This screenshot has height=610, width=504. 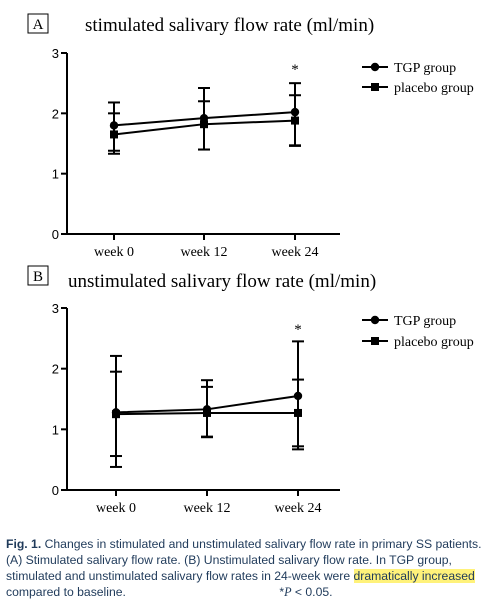 I want to click on chart-b-significance-mark: *, so click(x=298, y=330).